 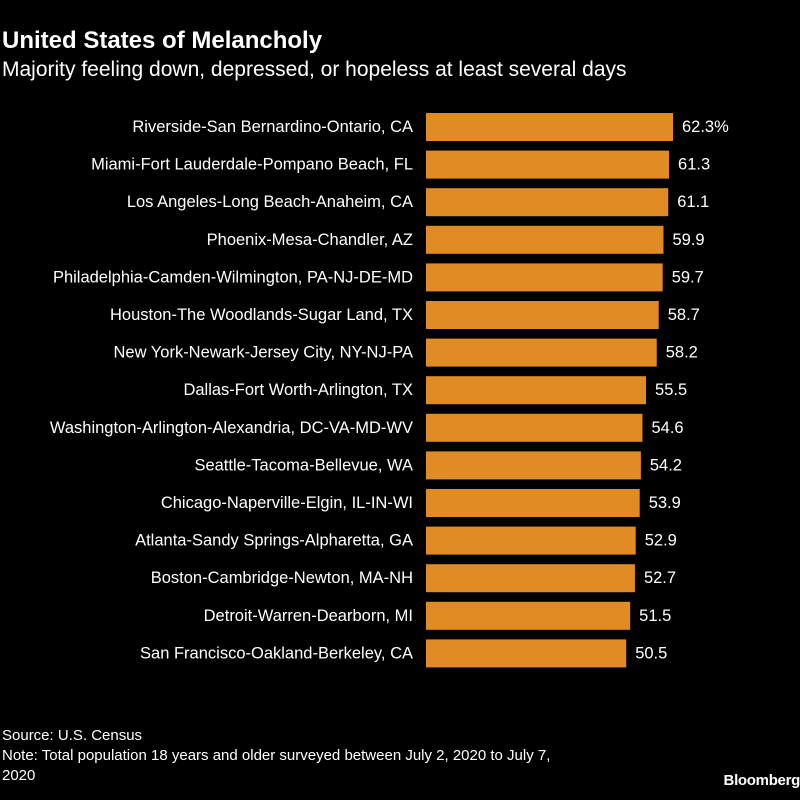 What do you see at coordinates (263, 353) in the screenshot?
I see `category-label: New York-Newark-Jersey City, NY-NJ-PA` at bounding box center [263, 353].